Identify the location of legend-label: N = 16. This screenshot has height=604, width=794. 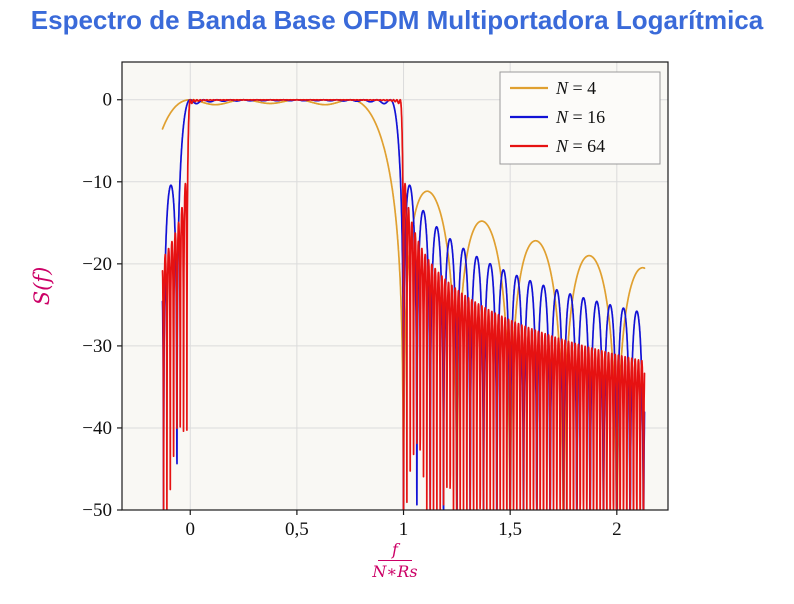
(580, 117).